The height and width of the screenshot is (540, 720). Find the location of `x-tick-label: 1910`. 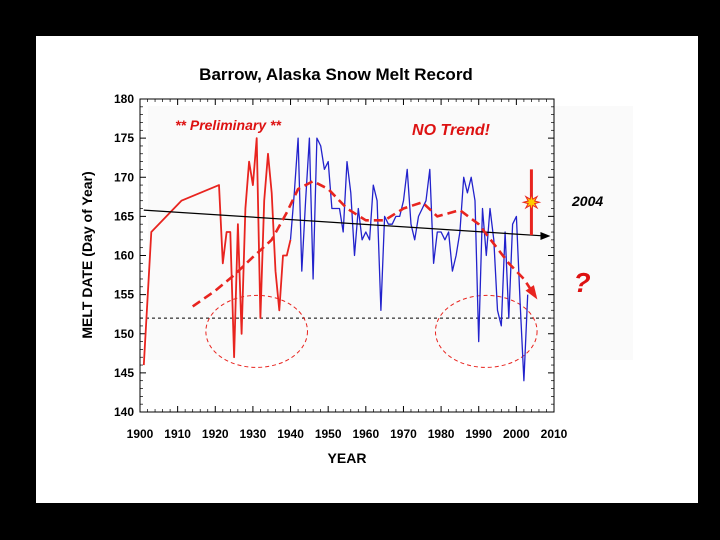

x-tick-label: 1910 is located at coordinates (177, 434).